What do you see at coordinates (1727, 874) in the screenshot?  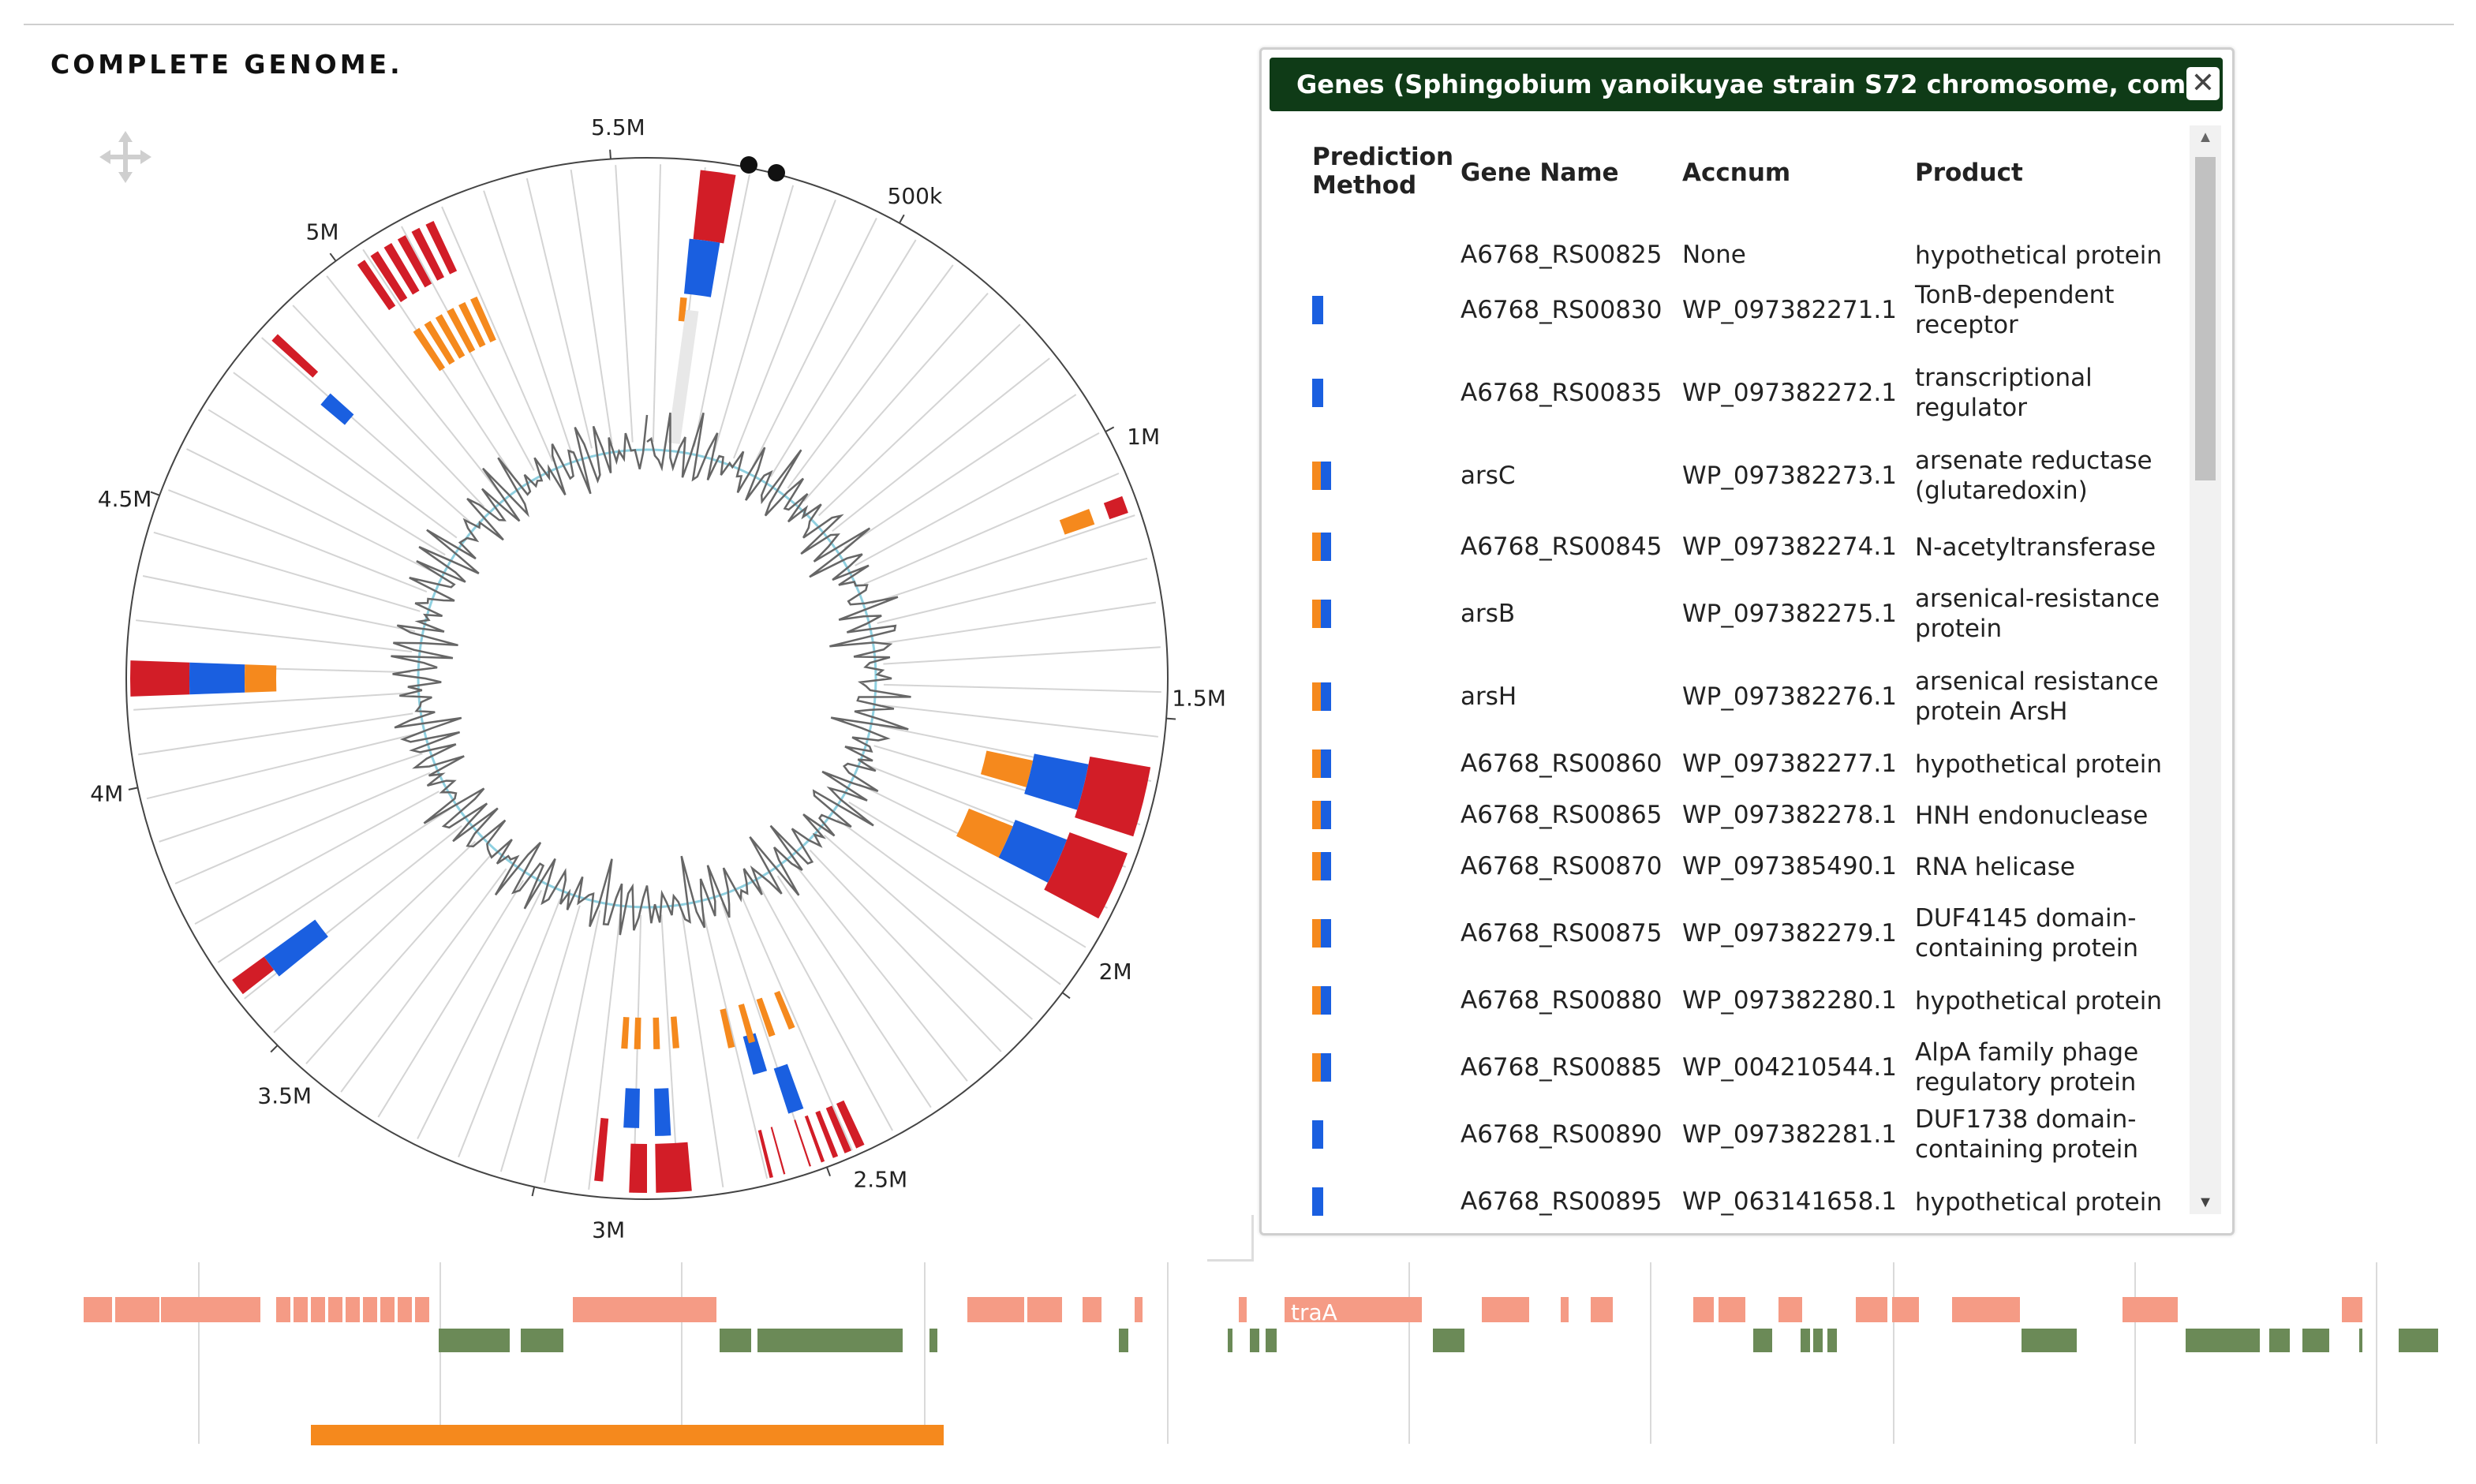 I see `table-row: A6768_RS00870 WP_097385490.1 RNA helicase` at bounding box center [1727, 874].